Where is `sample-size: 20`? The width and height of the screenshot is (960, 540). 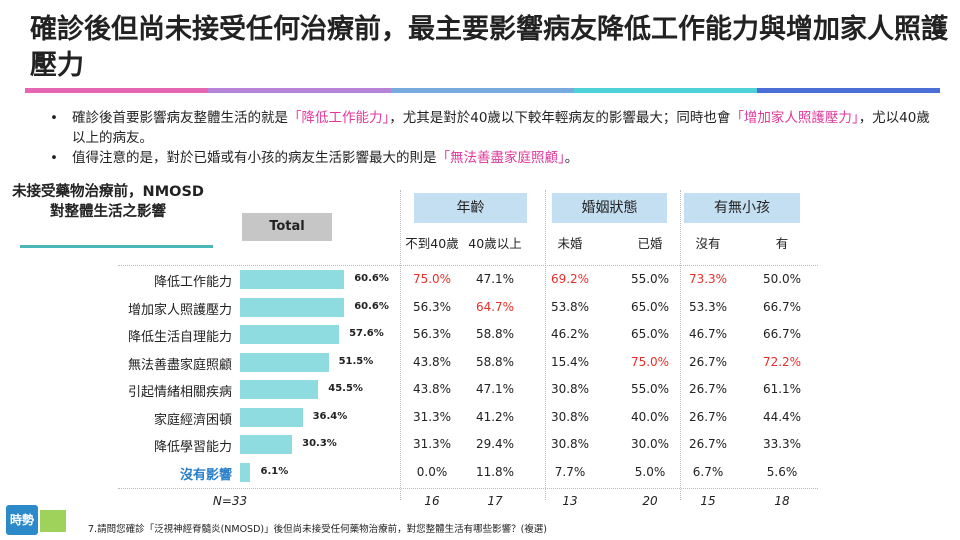
sample-size: 20 is located at coordinates (650, 501).